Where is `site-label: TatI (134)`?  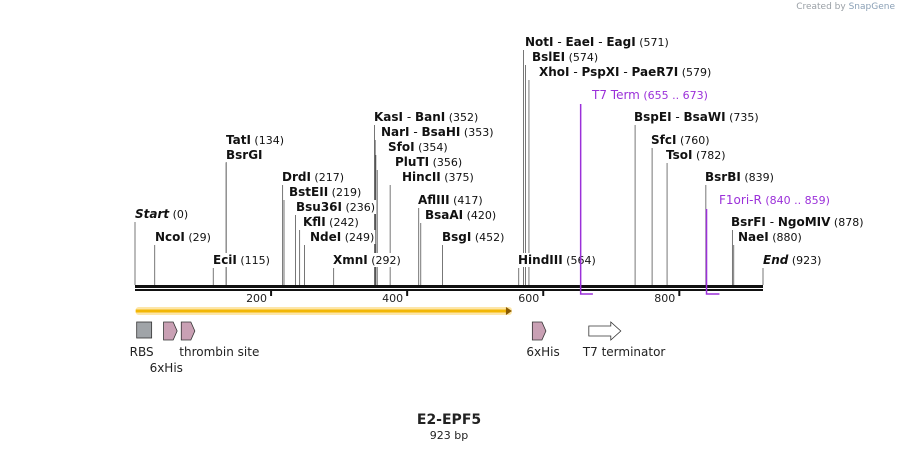 site-label: TatI (134) is located at coordinates (255, 140).